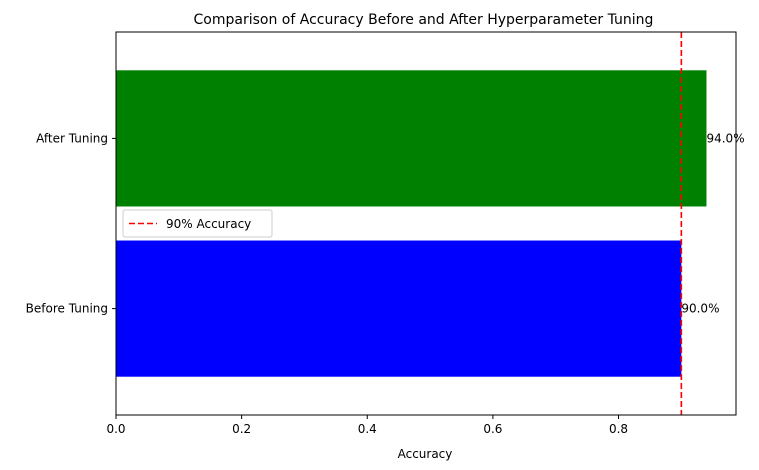  I want to click on value-label-after-tuning: 94.0%, so click(725, 138).